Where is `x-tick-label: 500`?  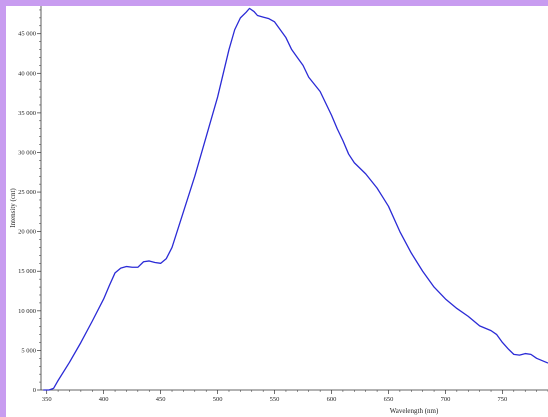 x-tick-label: 500 is located at coordinates (218, 399).